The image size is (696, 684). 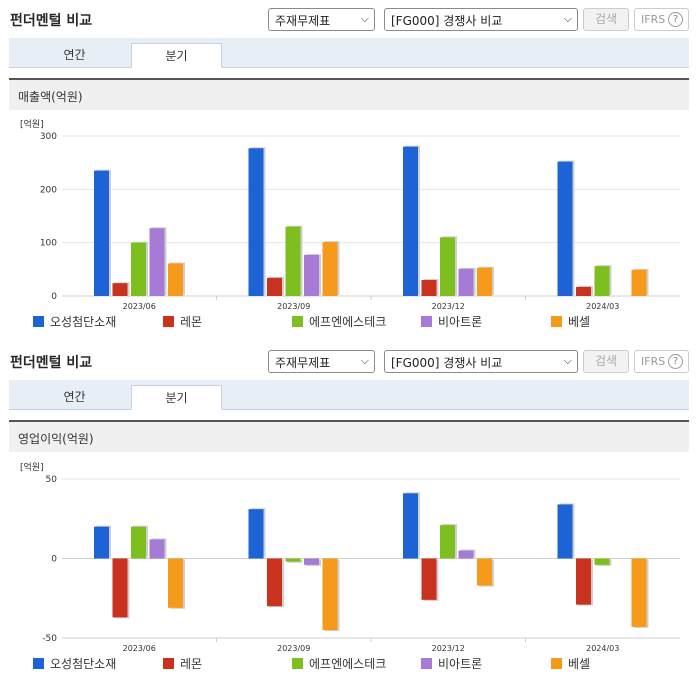 What do you see at coordinates (48, 137) in the screenshot?
I see `y-tick-label: 300` at bounding box center [48, 137].